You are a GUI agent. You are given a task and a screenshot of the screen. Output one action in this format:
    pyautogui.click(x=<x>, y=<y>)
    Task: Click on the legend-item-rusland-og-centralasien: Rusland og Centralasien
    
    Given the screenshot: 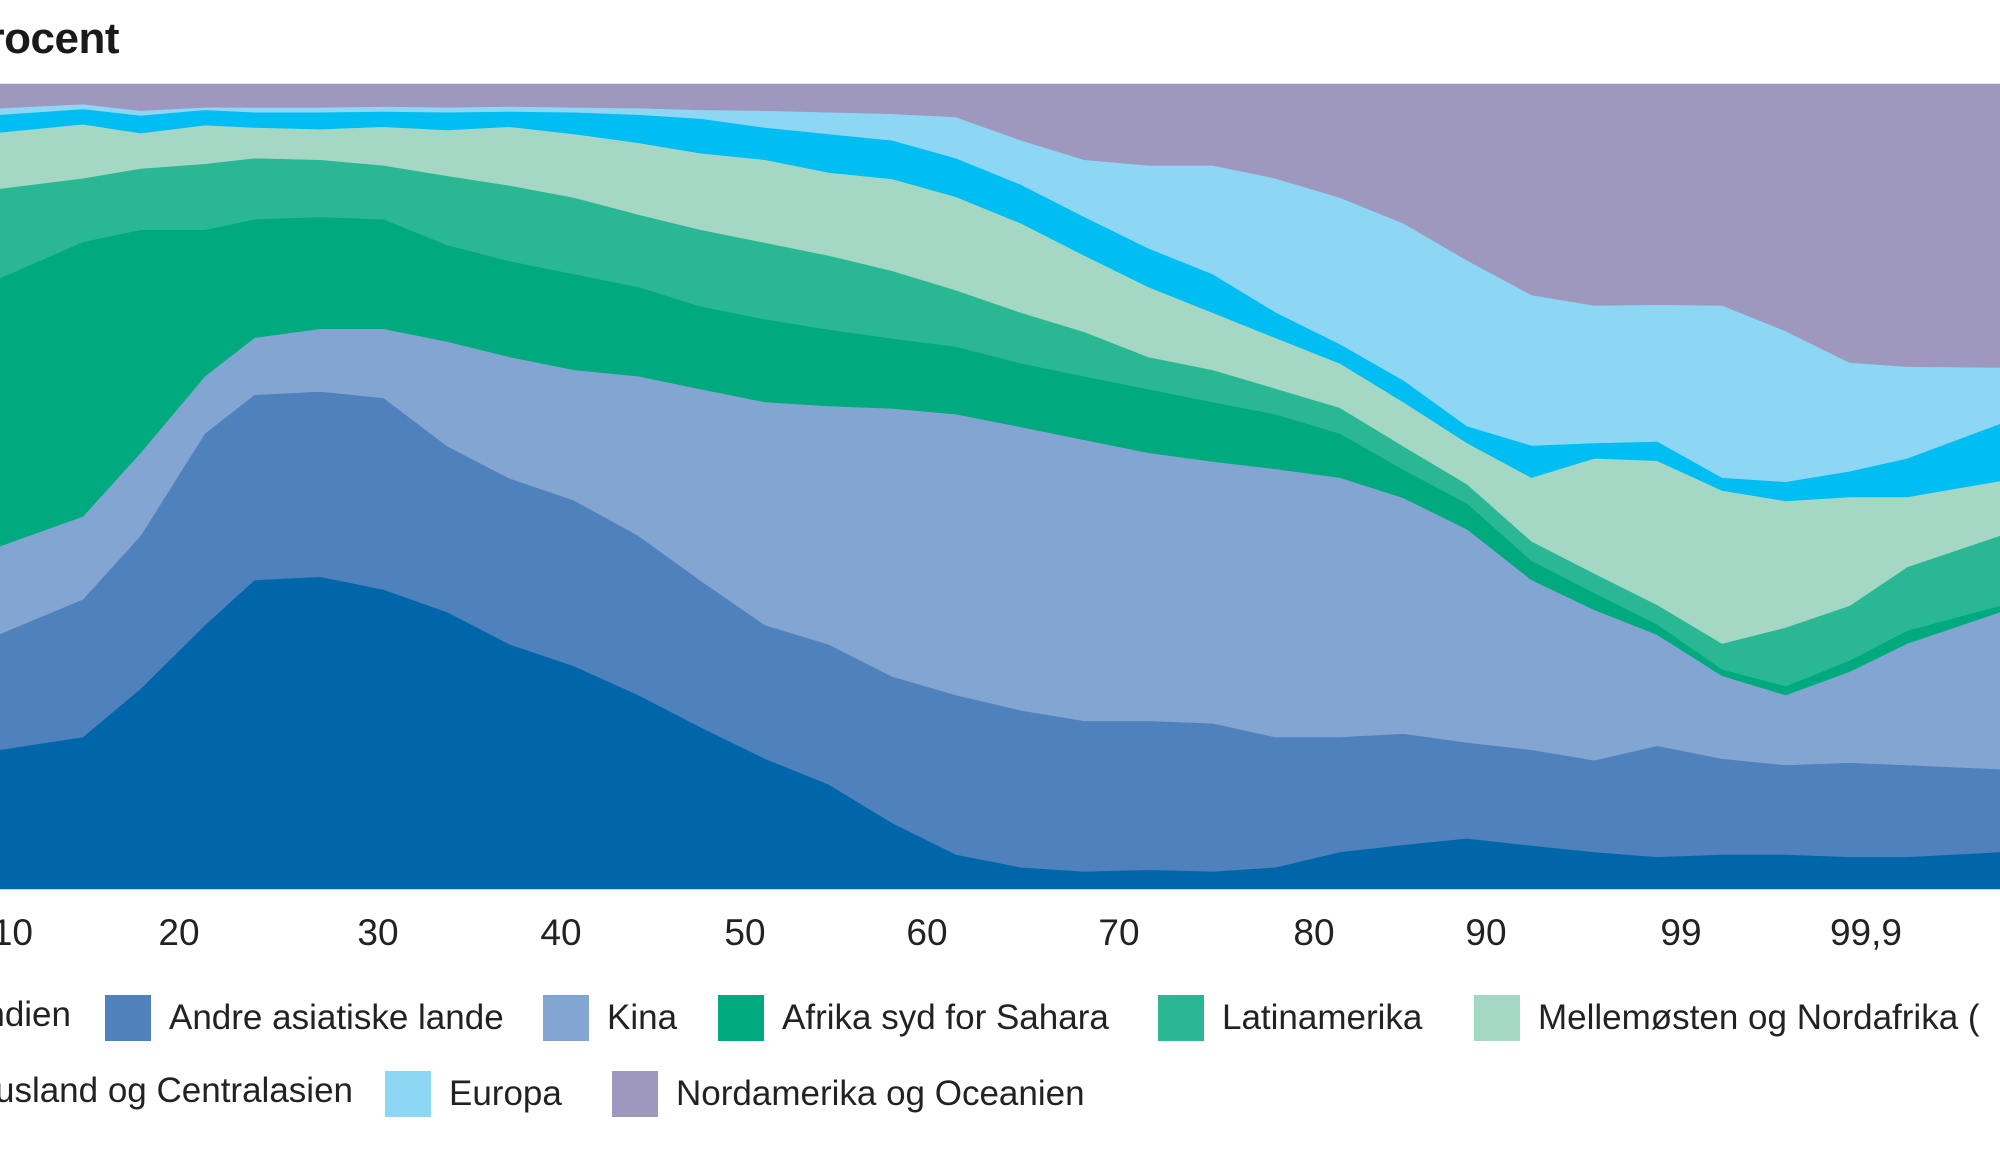 What is the action you would take?
    pyautogui.click(x=176, y=1091)
    